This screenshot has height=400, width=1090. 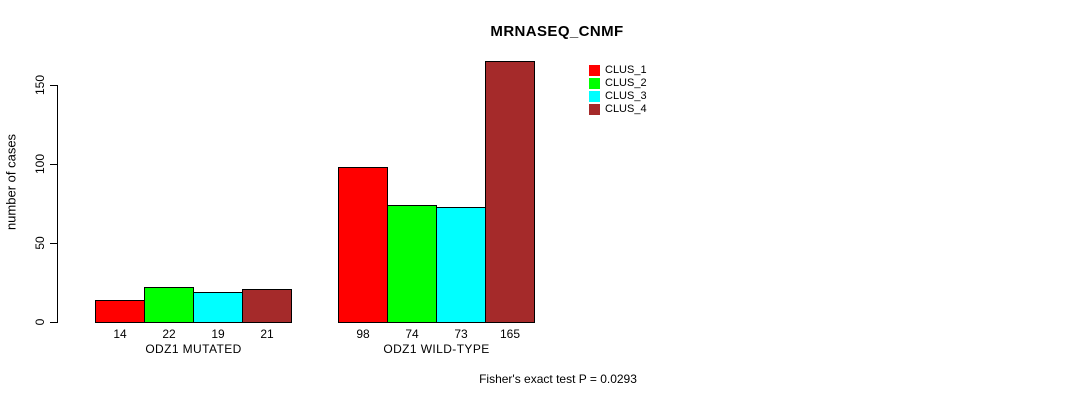 I want to click on legend-label: CLUS_4, so click(x=626, y=109).